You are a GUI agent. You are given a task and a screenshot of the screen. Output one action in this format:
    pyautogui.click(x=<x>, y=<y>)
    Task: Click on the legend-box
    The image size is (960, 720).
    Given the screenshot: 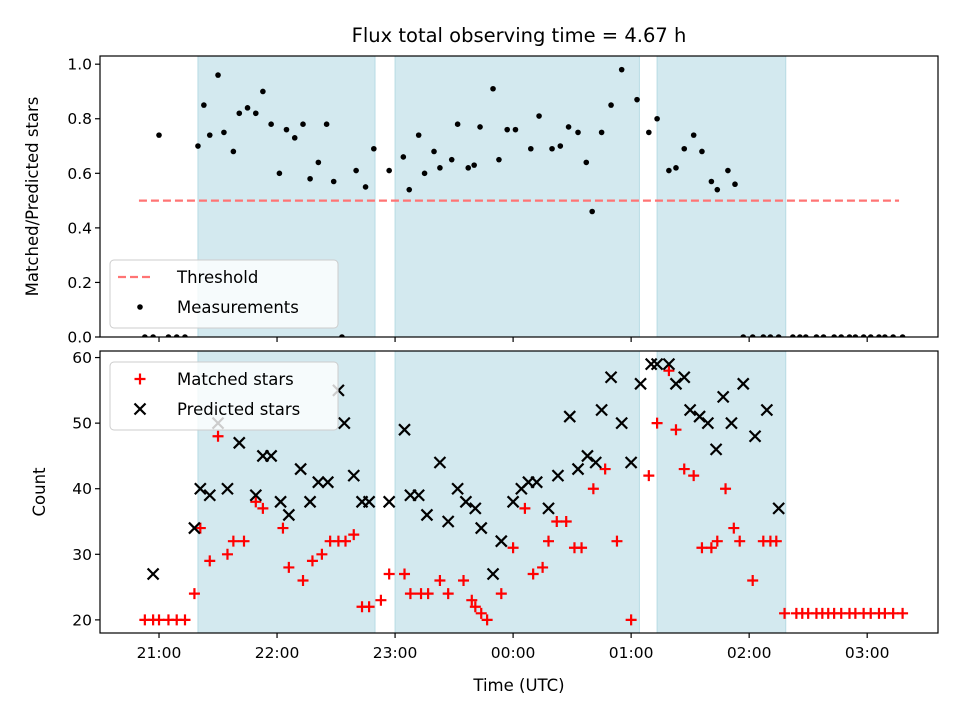 What is the action you would take?
    pyautogui.click(x=224, y=396)
    